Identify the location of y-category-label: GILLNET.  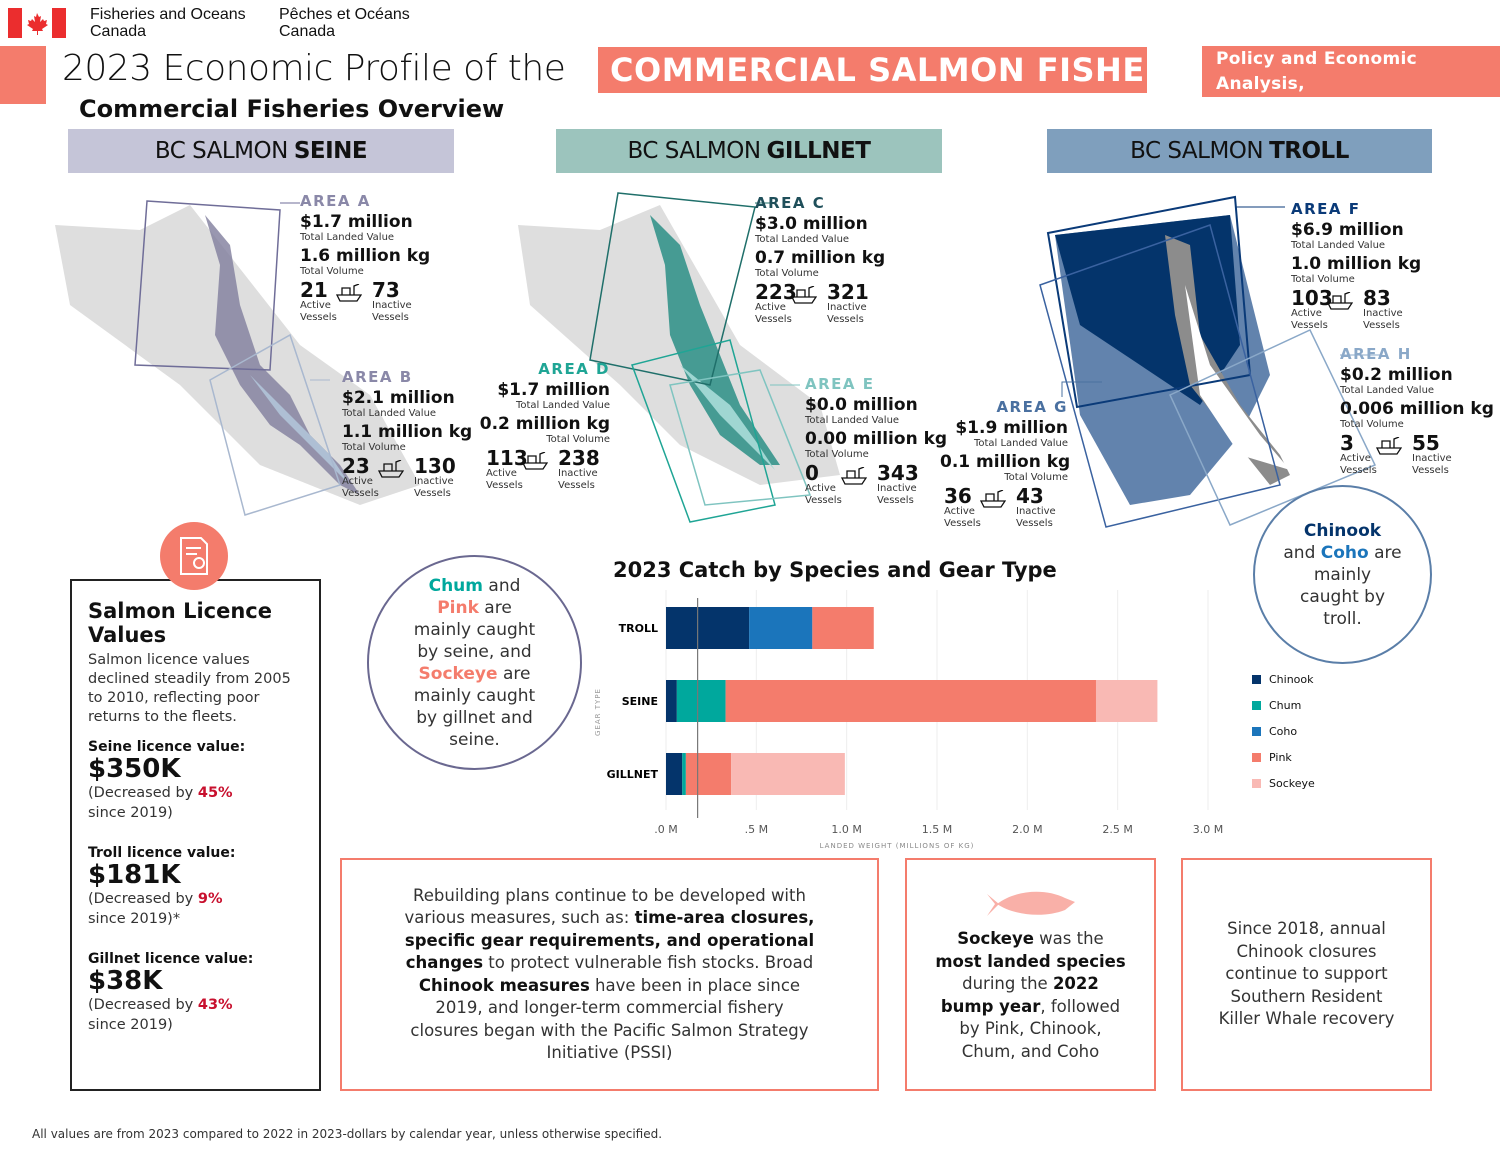
(633, 774).